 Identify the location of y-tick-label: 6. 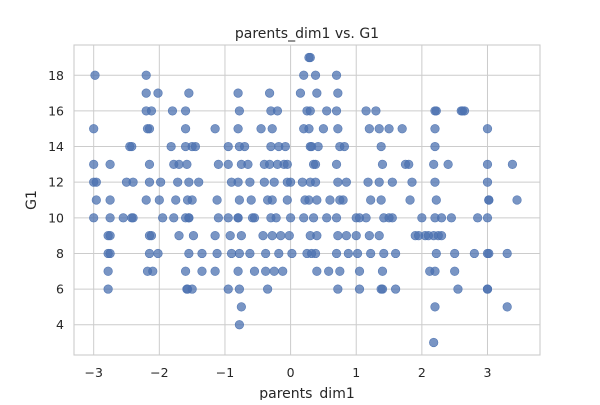
(60, 289).